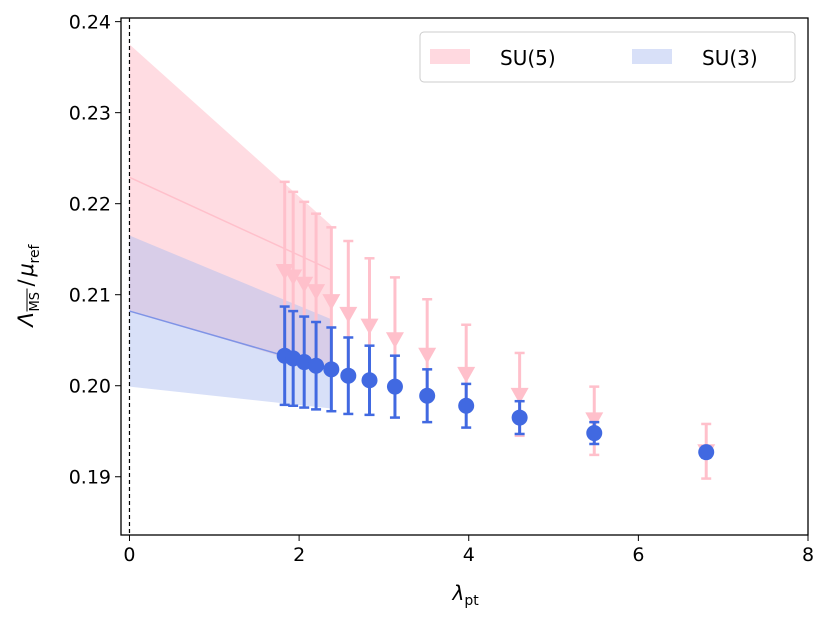 The width and height of the screenshot is (831, 624). What do you see at coordinates (730, 58) in the screenshot?
I see `legend-label-su3: SU(3)` at bounding box center [730, 58].